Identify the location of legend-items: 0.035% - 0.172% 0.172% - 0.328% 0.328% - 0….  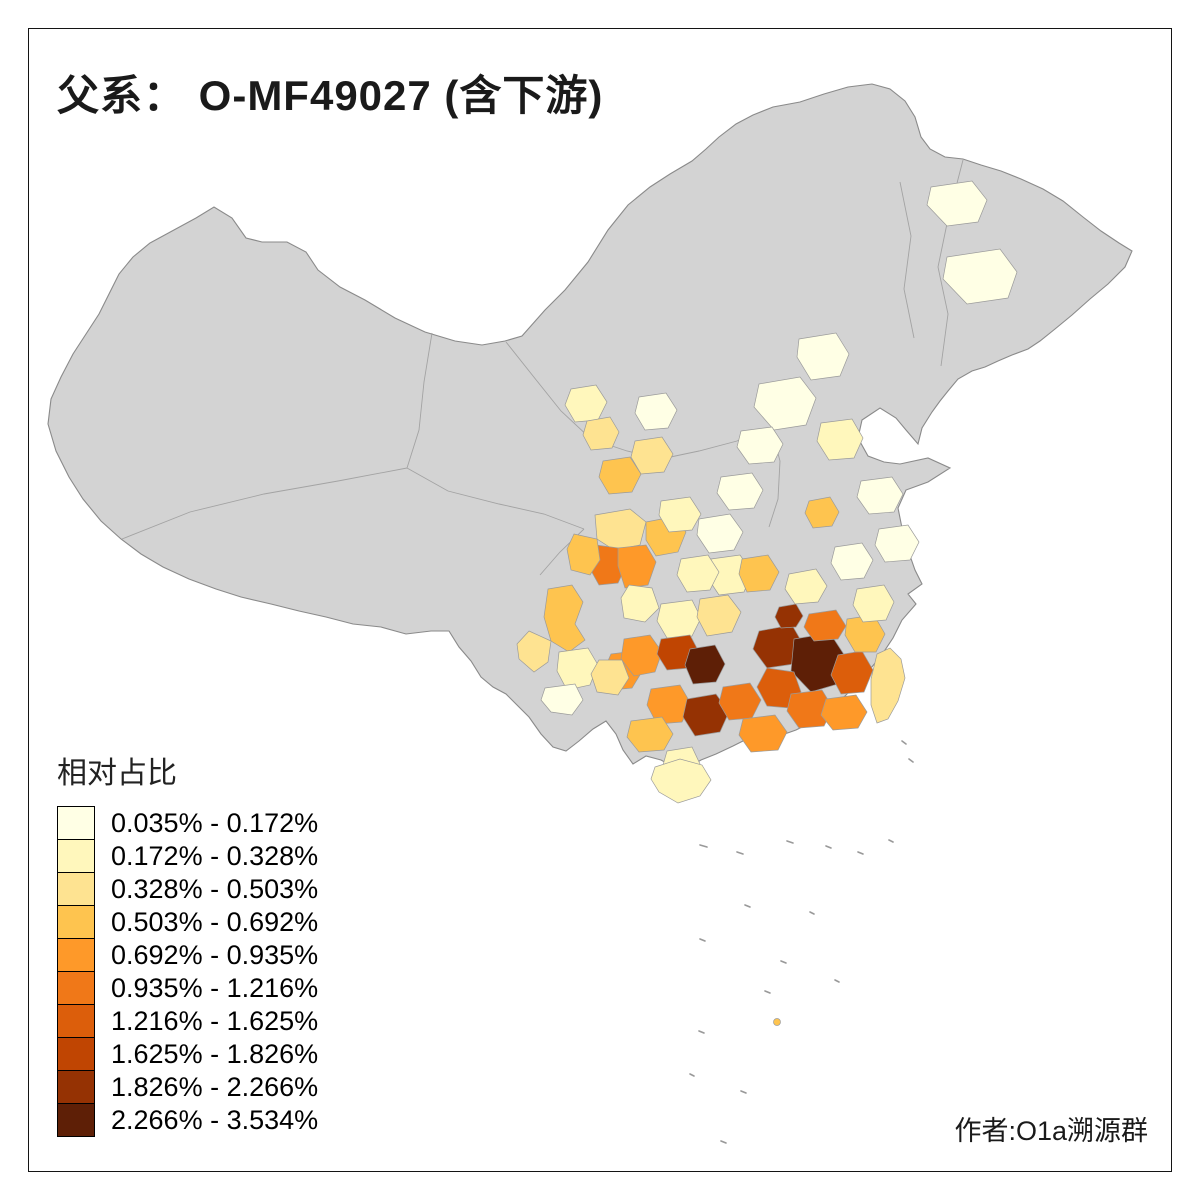
(187, 971).